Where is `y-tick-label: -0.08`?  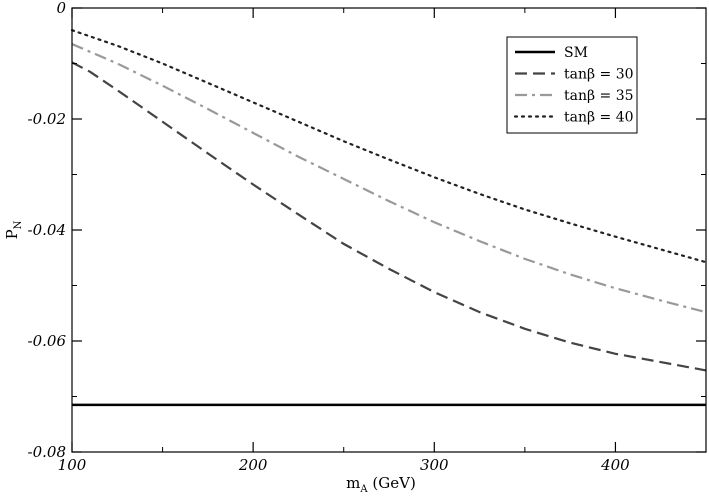
y-tick-label: -0.08 is located at coordinates (47, 452).